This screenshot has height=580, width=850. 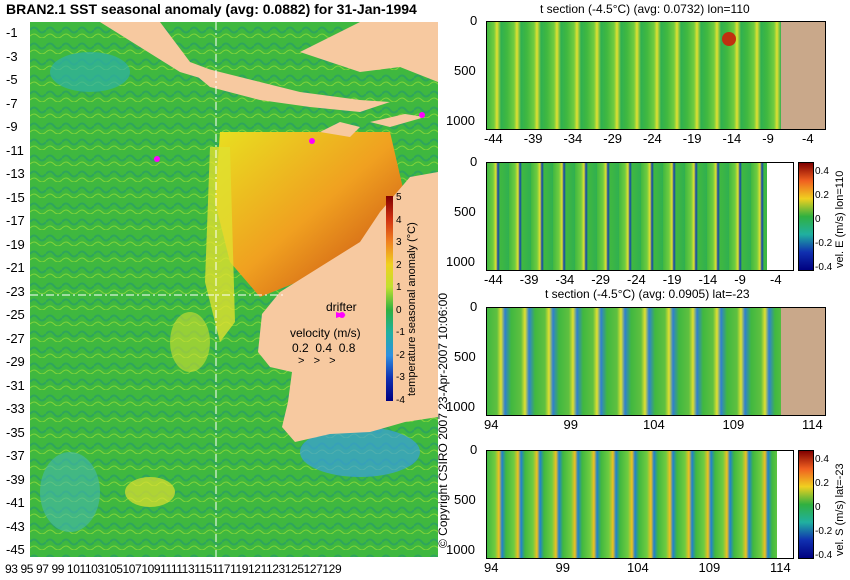 I want to click on velocity-legend-title: velocity (m/s), so click(x=325, y=333).